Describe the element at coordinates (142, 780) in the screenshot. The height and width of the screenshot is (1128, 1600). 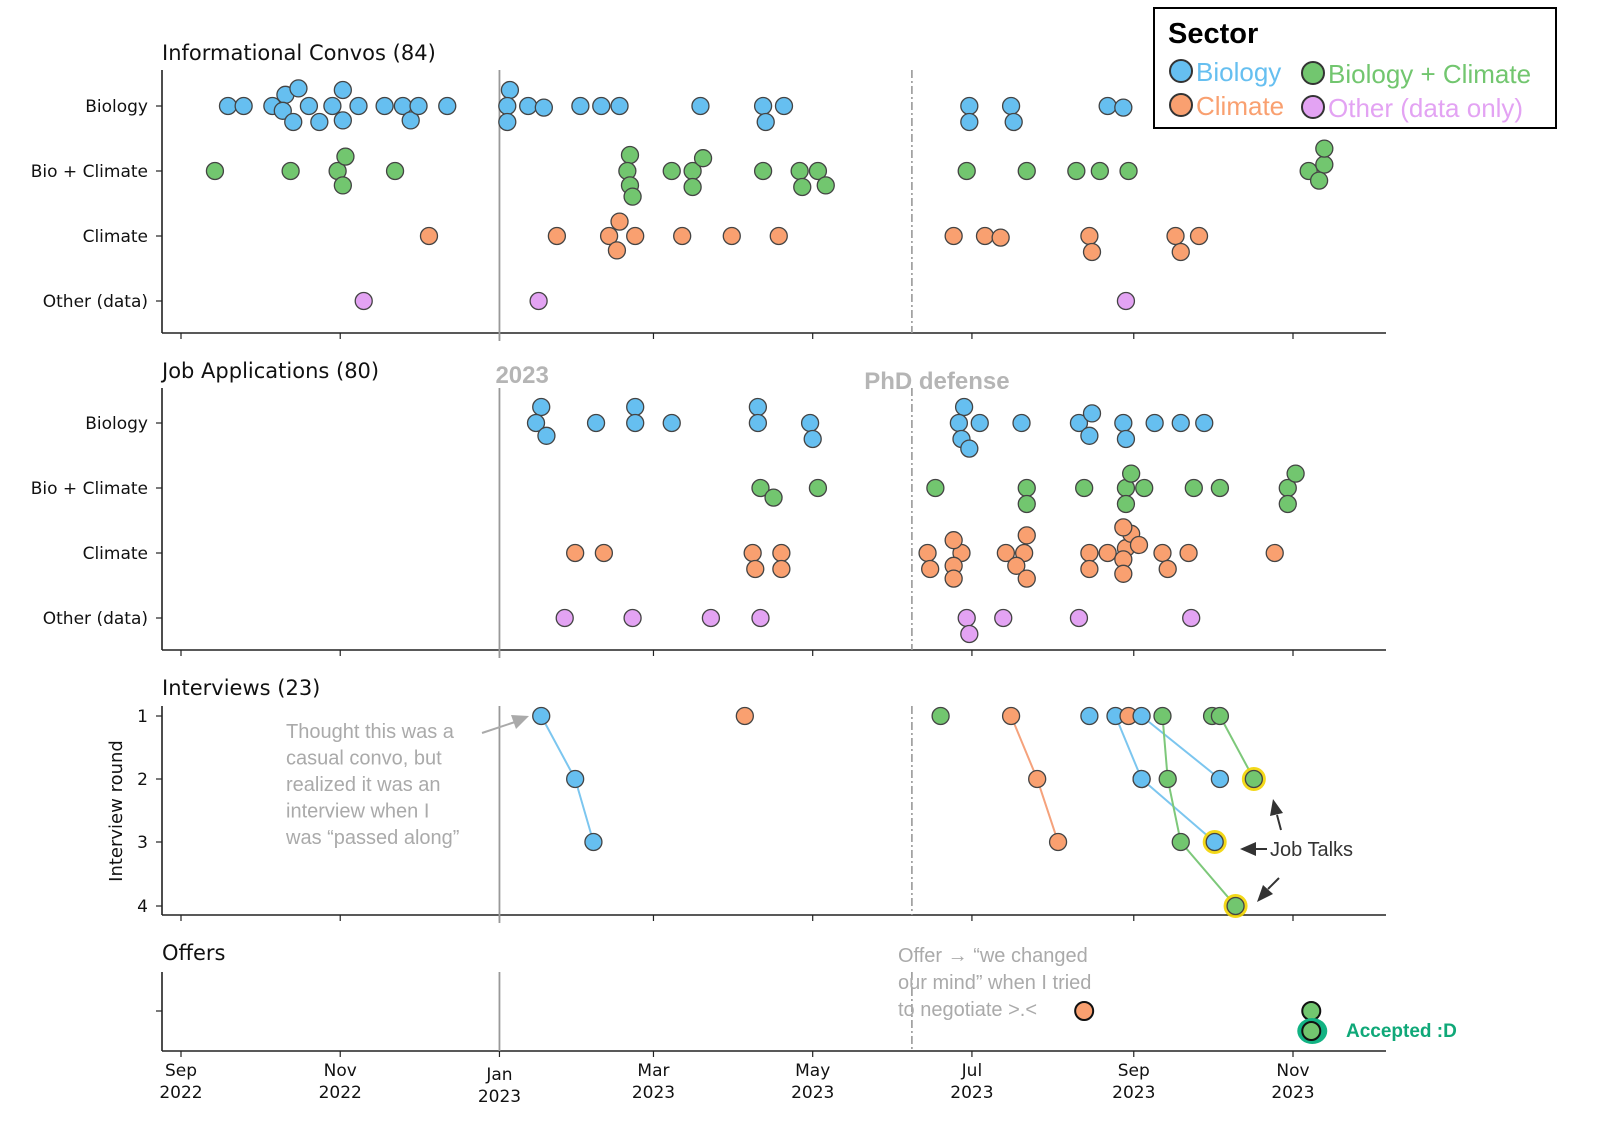
I see `y-tick-label-round-2: 2` at that location.